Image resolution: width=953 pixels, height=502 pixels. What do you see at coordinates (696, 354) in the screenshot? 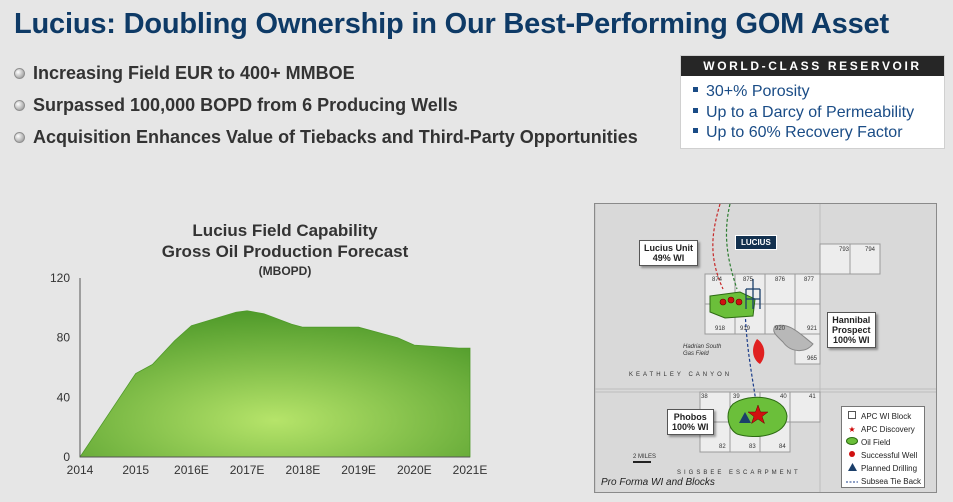
I see `hadrian-label: Gas Field` at bounding box center [696, 354].